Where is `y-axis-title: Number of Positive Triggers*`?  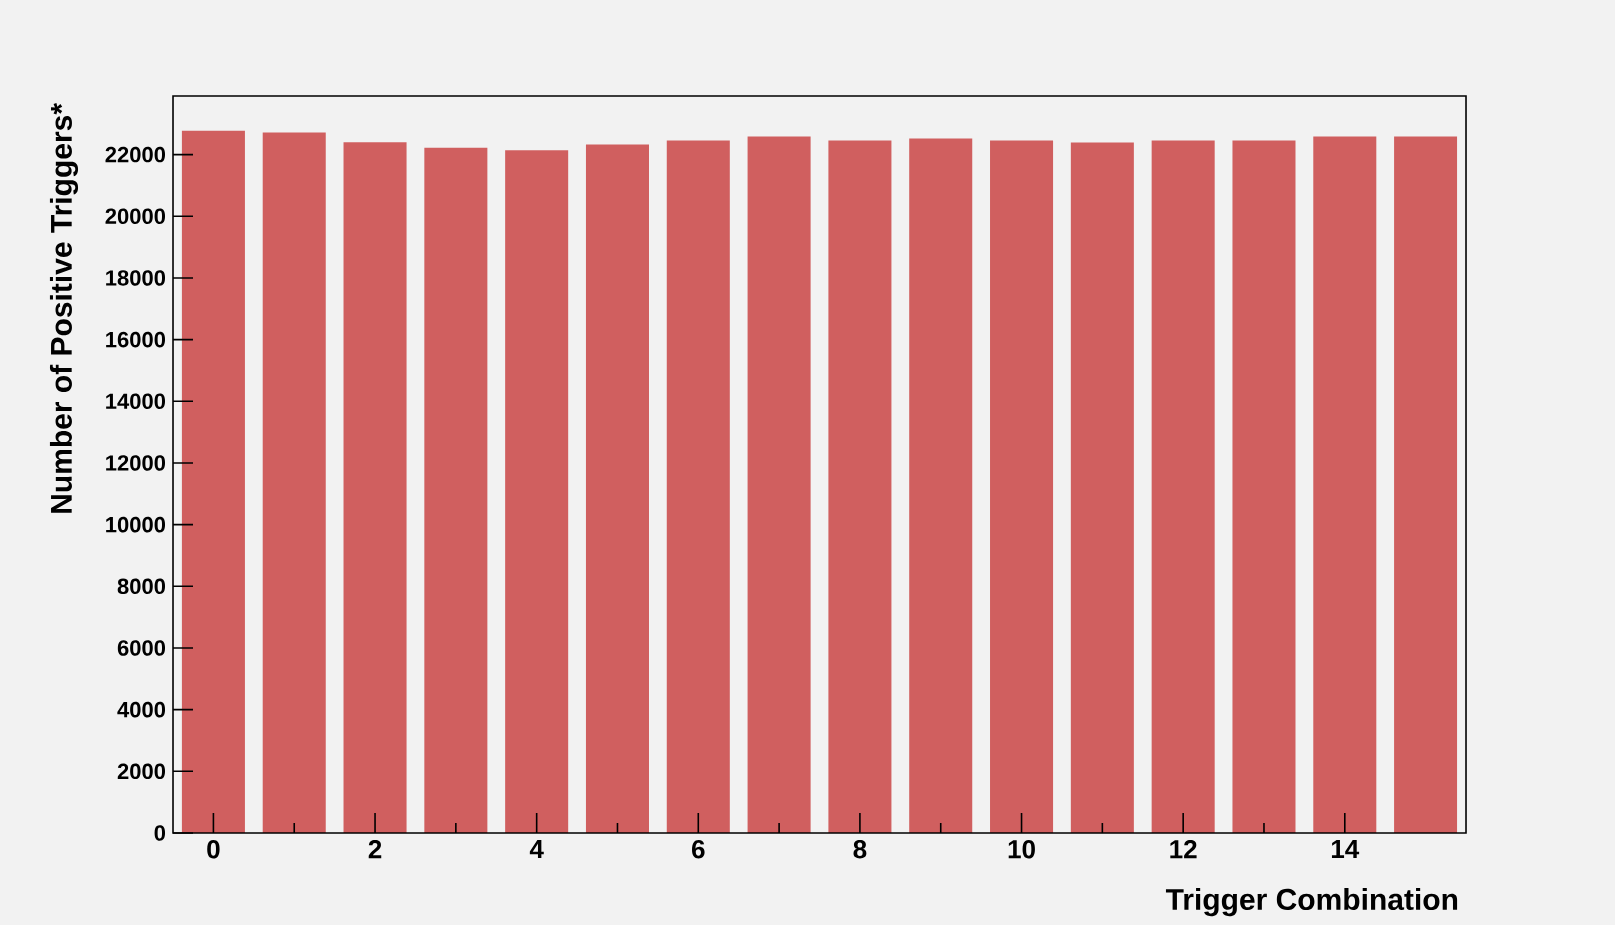
y-axis-title: Number of Positive Triggers* is located at coordinates (64, 308).